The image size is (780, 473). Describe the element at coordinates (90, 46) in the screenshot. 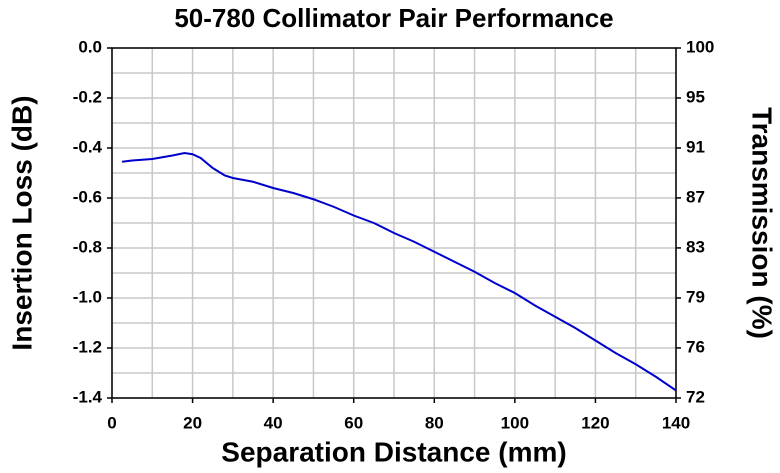

I see `y-tick-label: 0.0` at that location.